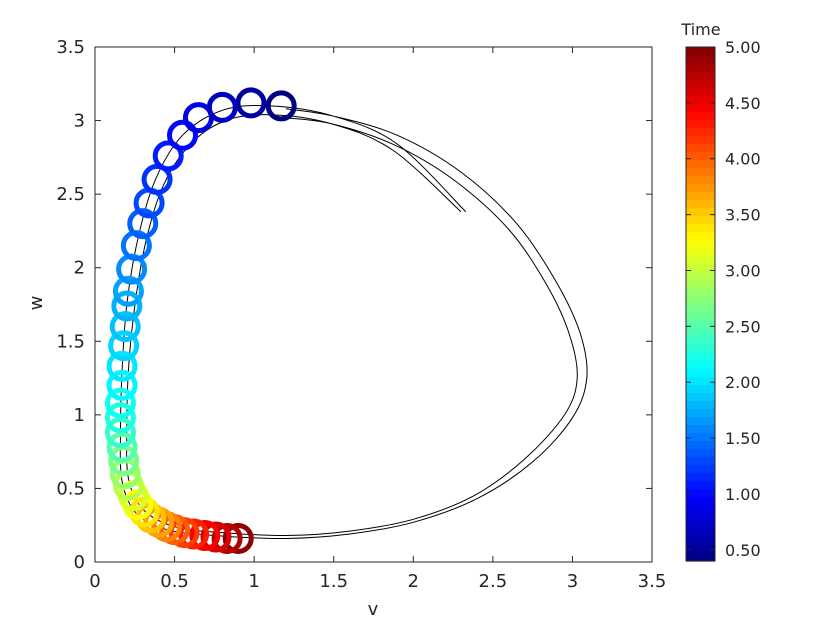 This screenshot has width=824, height=632. Describe the element at coordinates (94, 581) in the screenshot. I see `x-tick-label: 0` at that location.